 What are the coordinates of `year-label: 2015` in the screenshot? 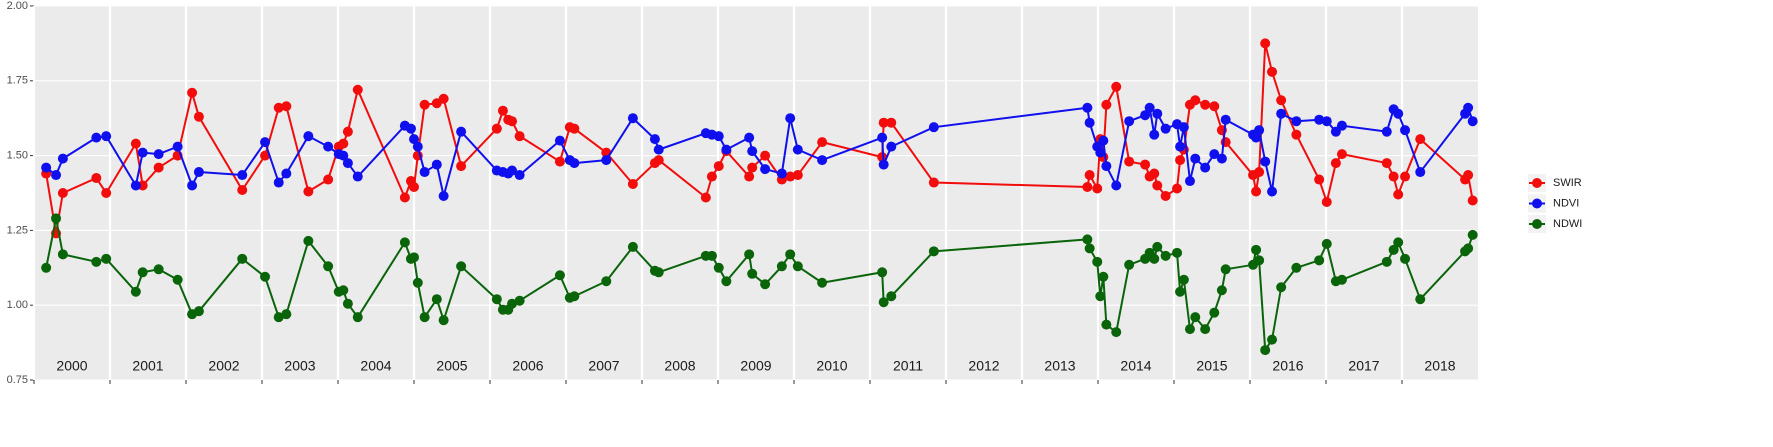 It's located at (1211, 366).